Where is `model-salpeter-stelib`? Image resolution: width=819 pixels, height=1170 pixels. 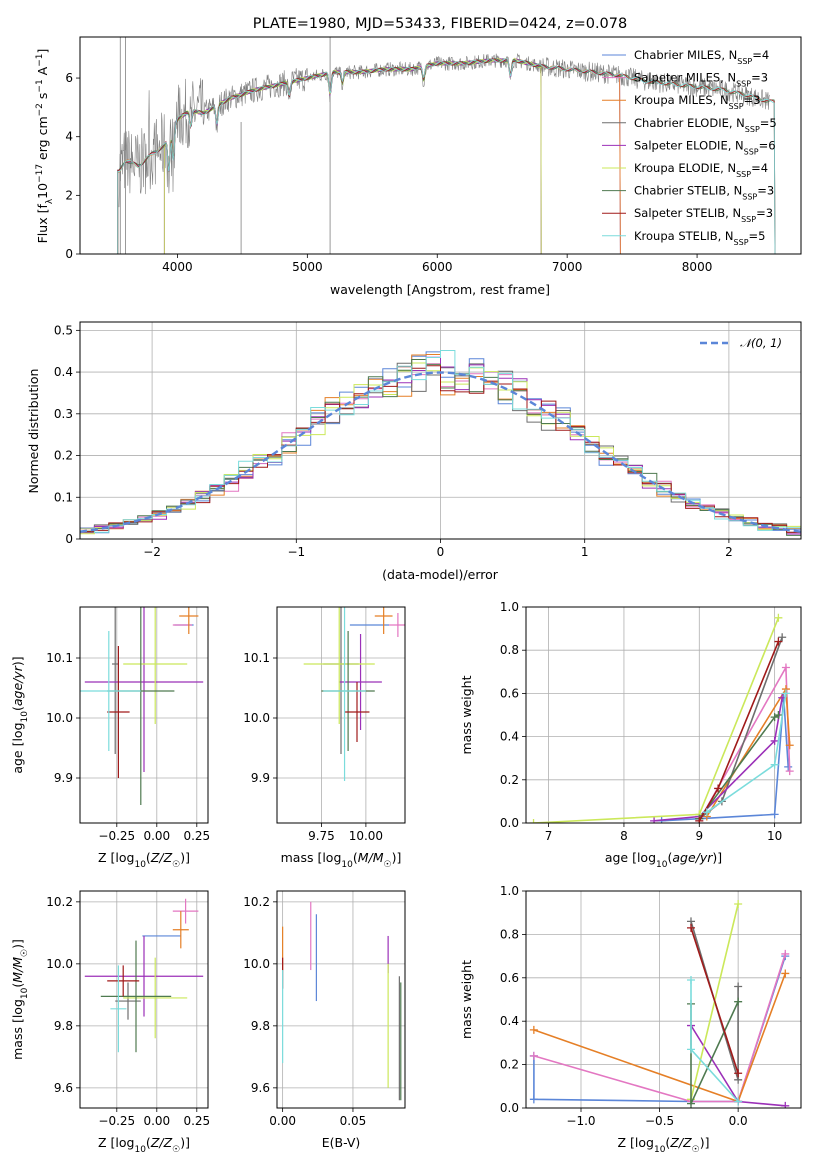 model-salpeter-stelib is located at coordinates (446, 156).